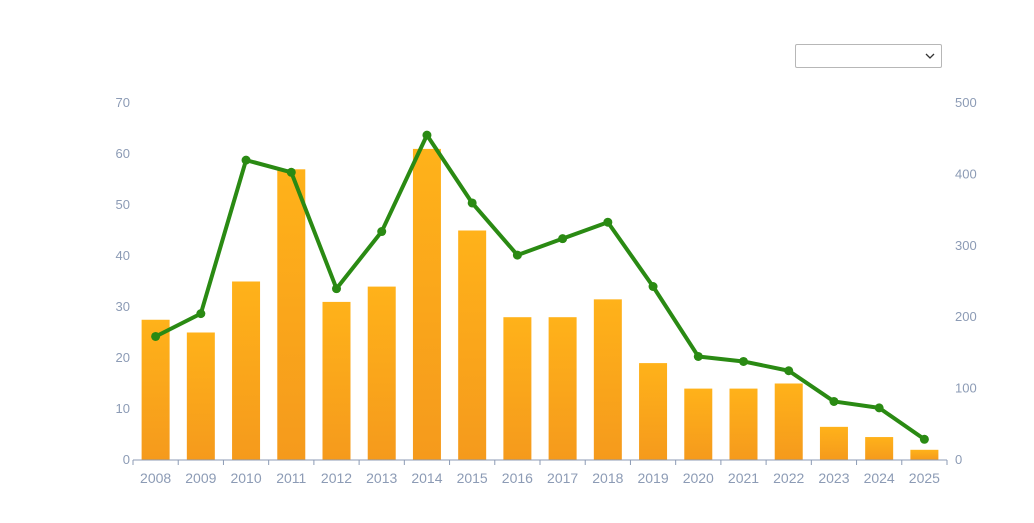 The image size is (1034, 523). I want to click on left-tick-label: 0, so click(126, 459).